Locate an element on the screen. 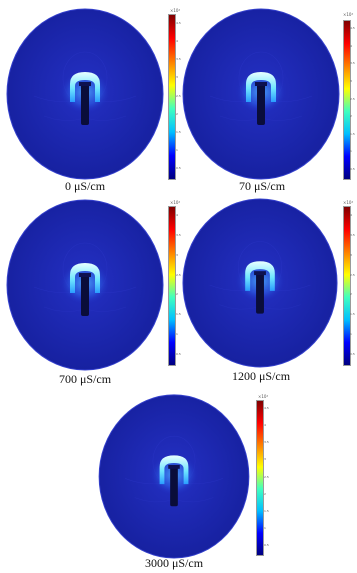 The width and height of the screenshot is (357, 573). field-simulation-70-uscm is located at coordinates (261, 94).